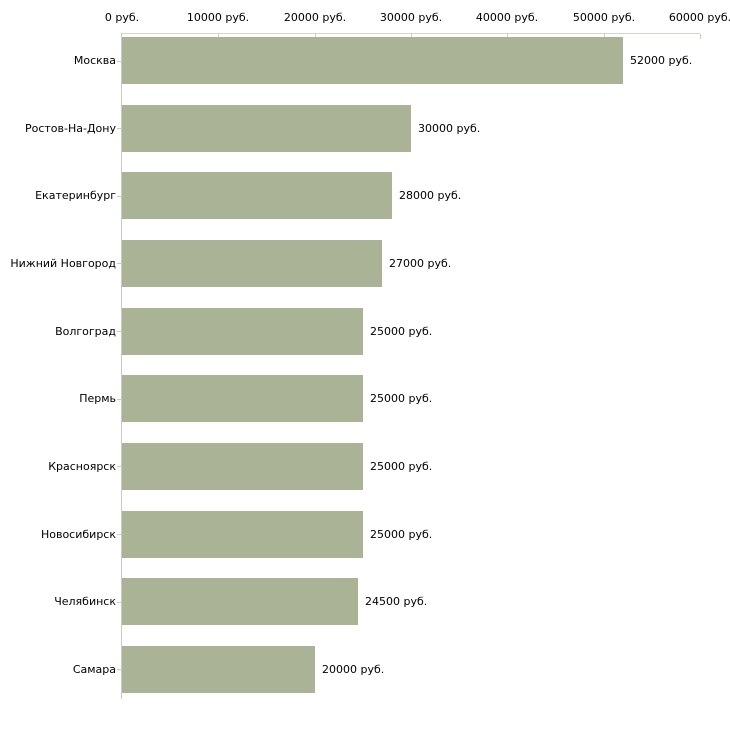  I want to click on bar-value-label: 24500 руб., so click(396, 601).